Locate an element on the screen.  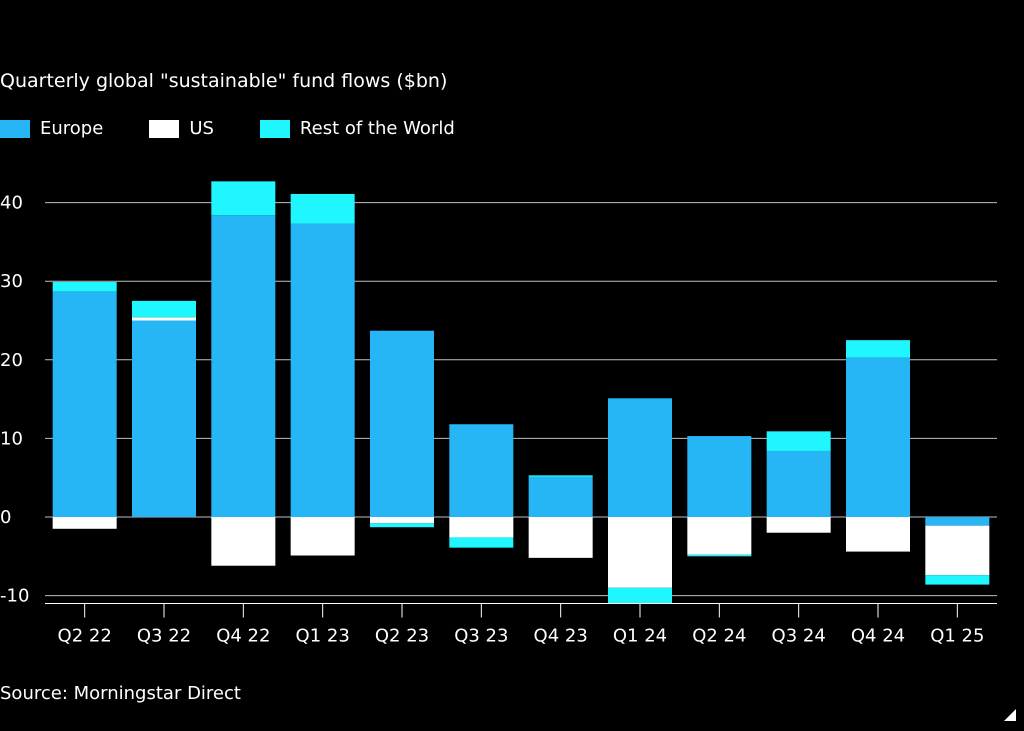
y-tick-label: -10 is located at coordinates (14, 596).